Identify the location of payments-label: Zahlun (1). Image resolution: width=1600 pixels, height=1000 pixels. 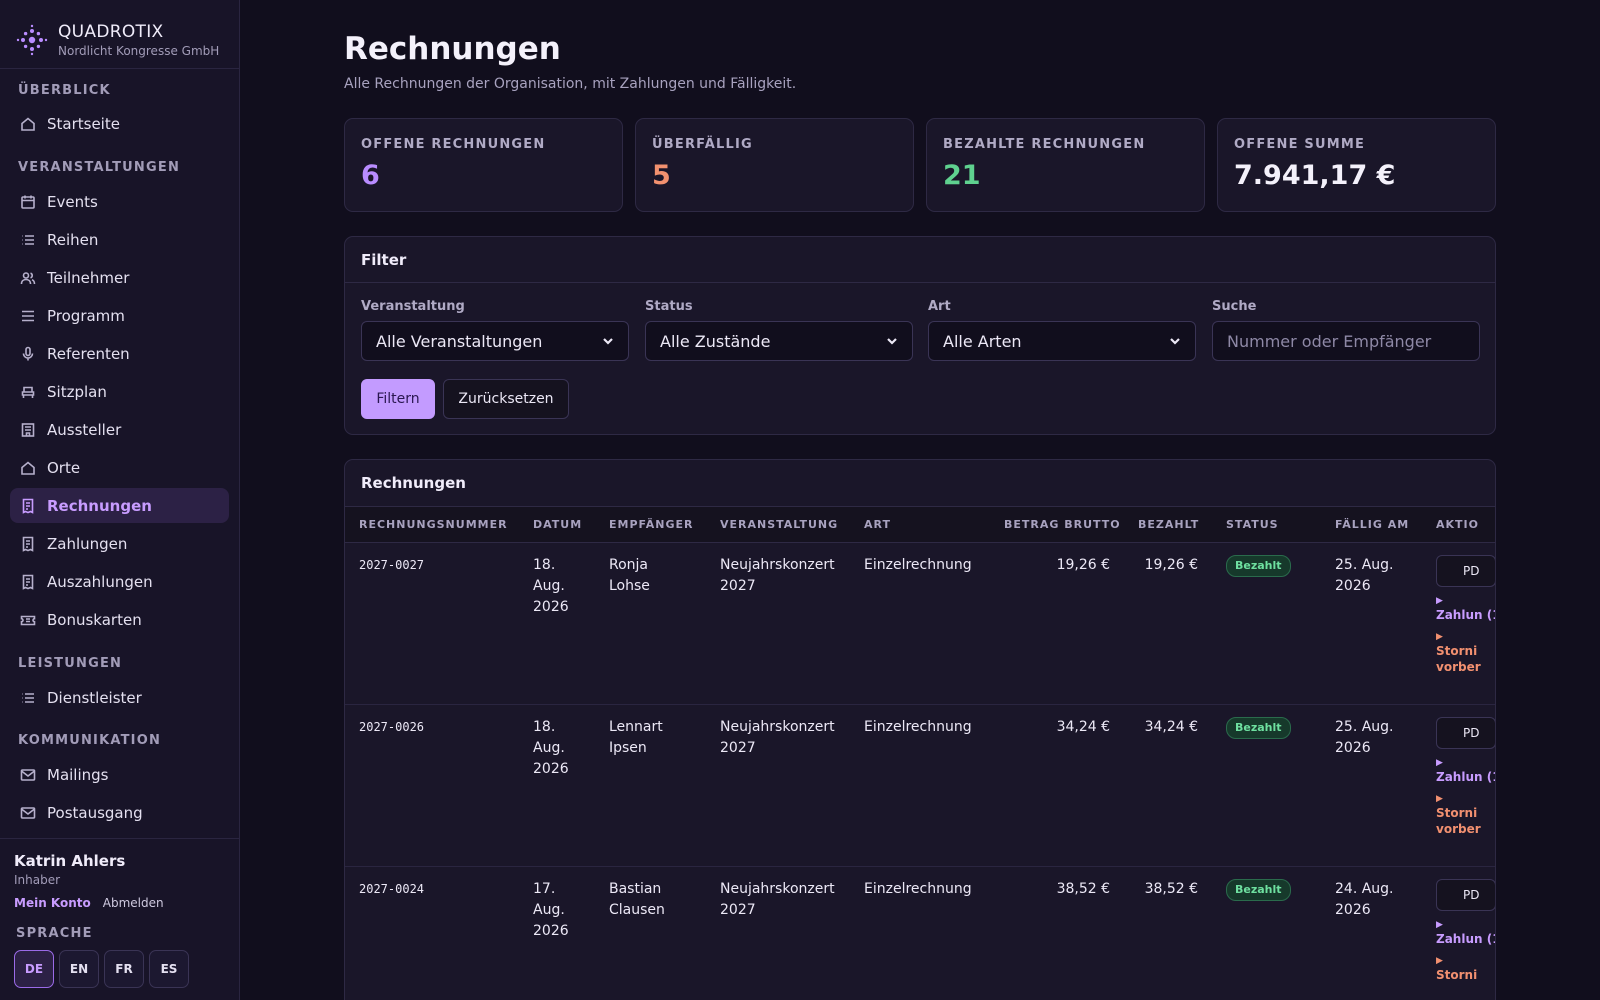
(1465, 615).